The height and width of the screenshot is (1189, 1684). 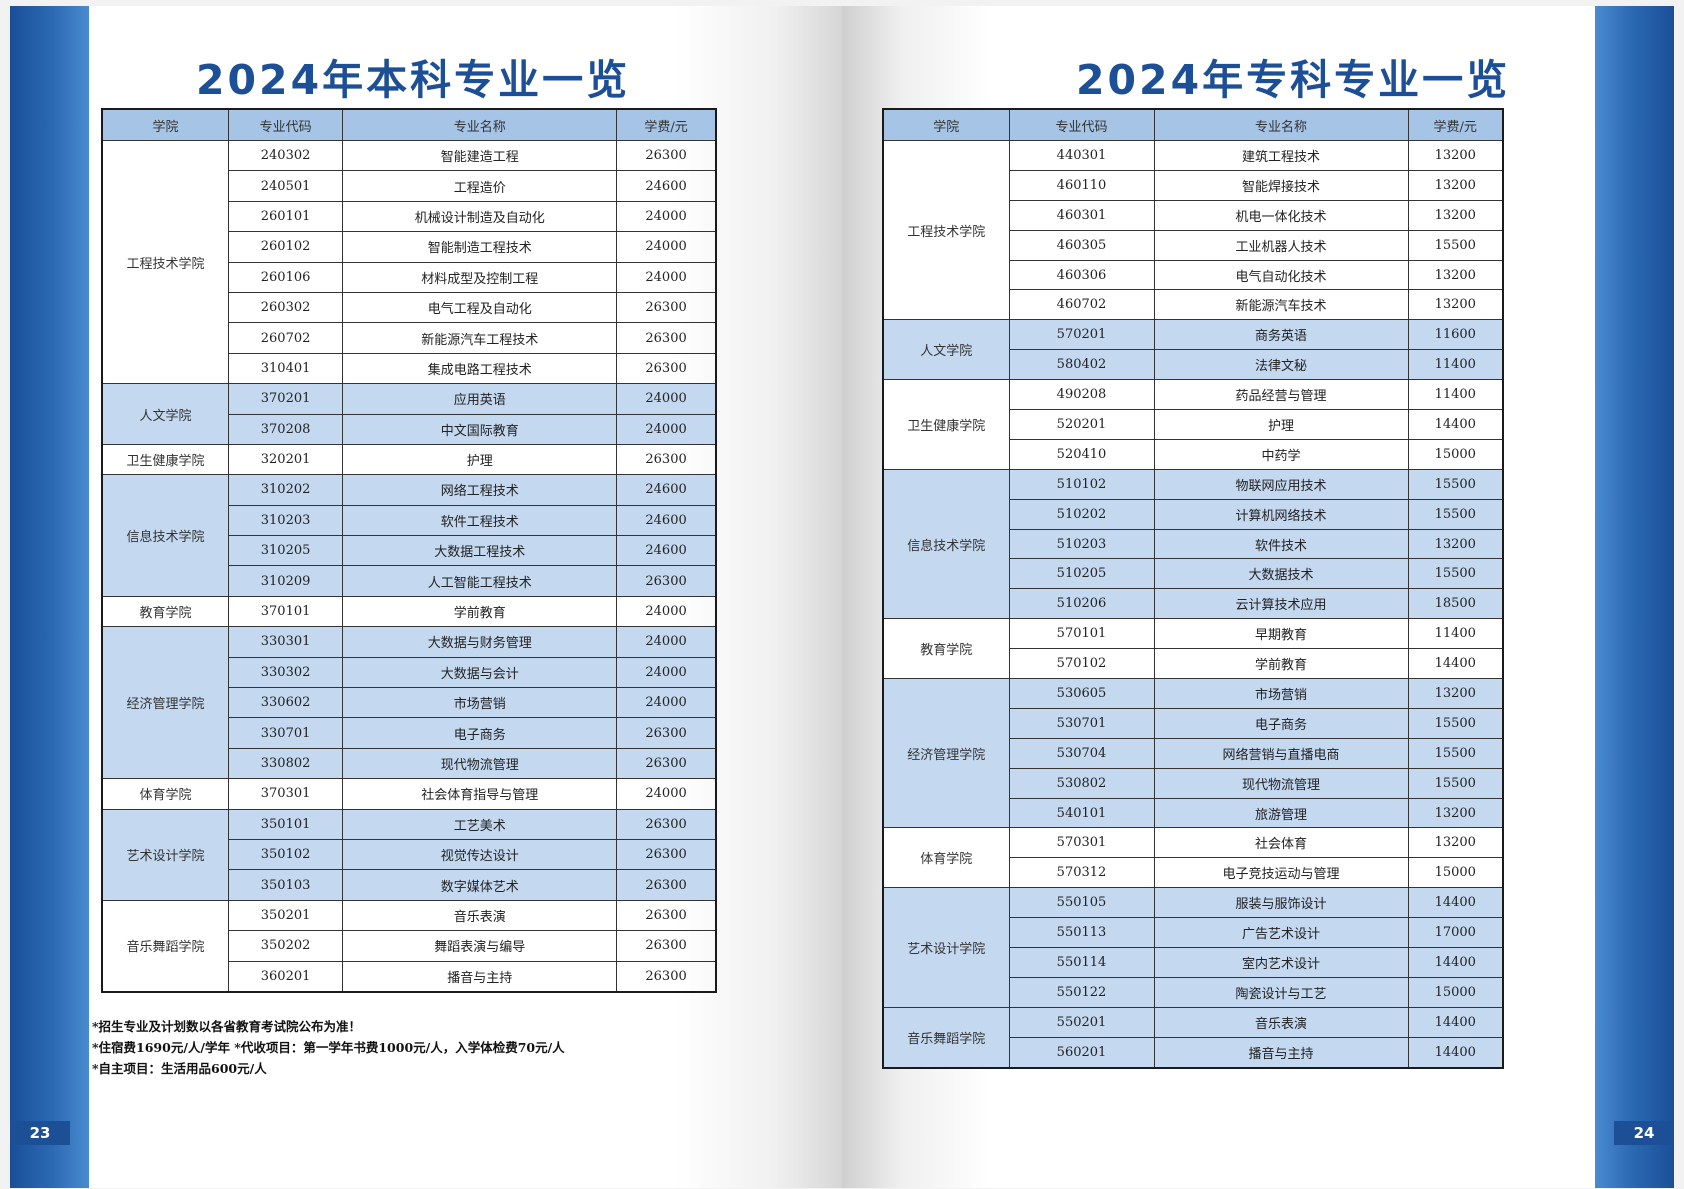 I want to click on major-name-cell: 智能焊接技术, so click(x=1281, y=185).